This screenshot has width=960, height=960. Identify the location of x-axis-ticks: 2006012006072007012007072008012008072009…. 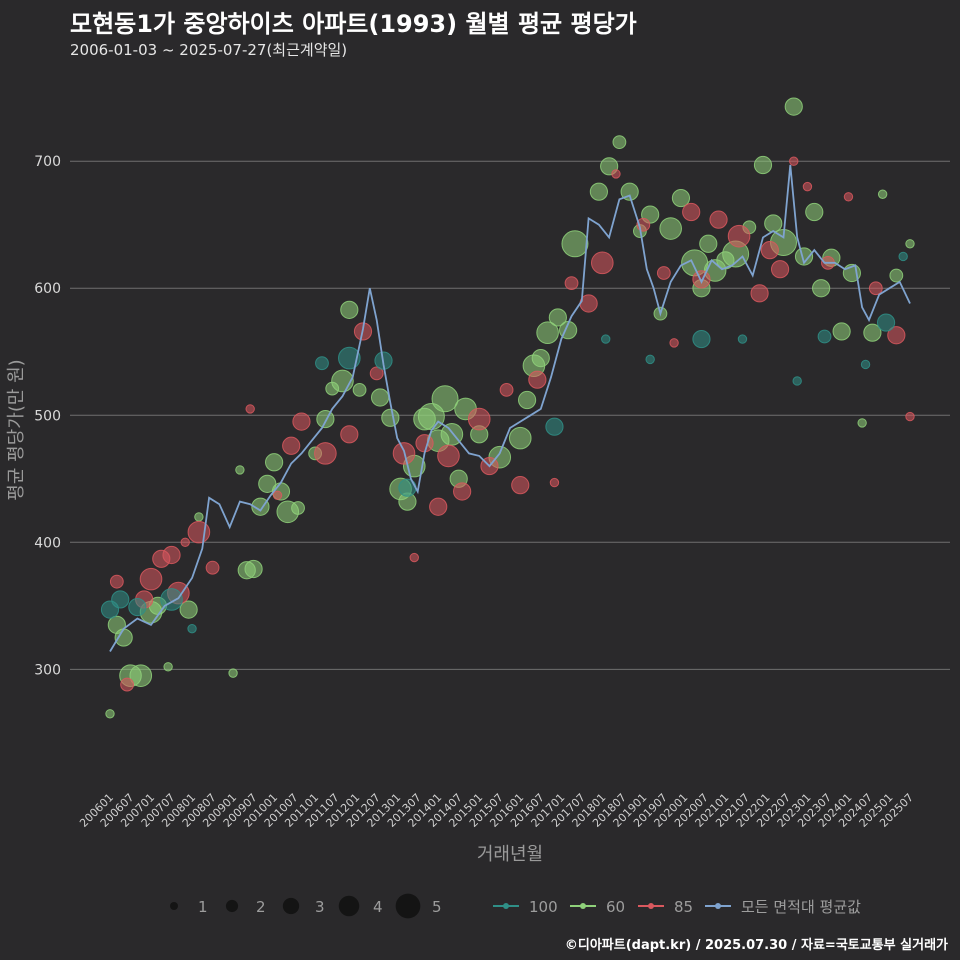
(496, 810).